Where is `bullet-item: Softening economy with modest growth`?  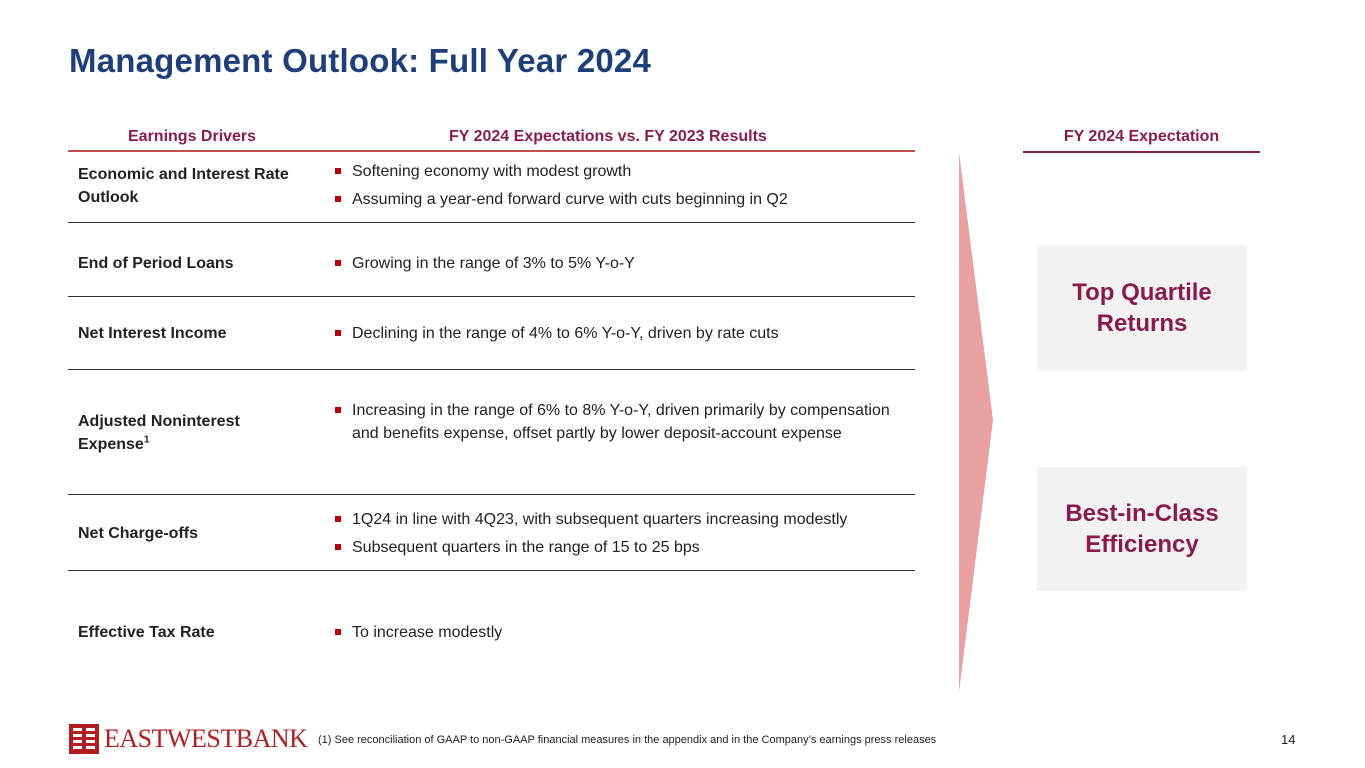
bullet-item: Softening economy with modest growth is located at coordinates (614, 171).